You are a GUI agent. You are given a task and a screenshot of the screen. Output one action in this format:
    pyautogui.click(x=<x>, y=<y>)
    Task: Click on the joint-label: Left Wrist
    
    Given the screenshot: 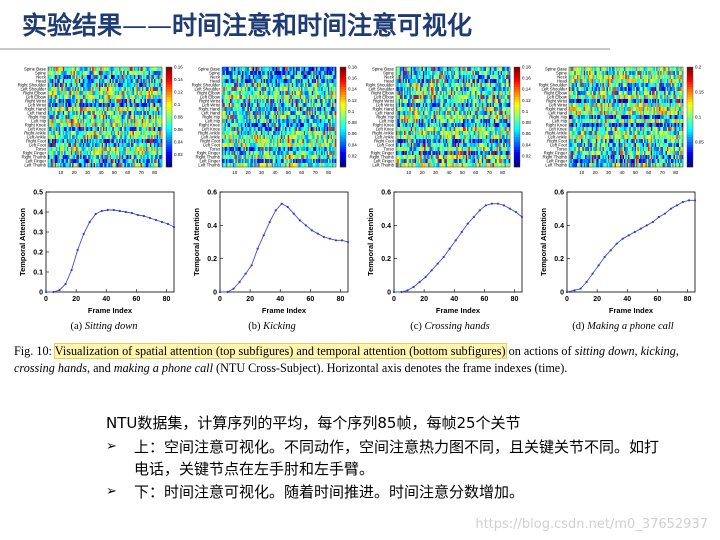 What is the action you would take?
    pyautogui.click(x=37, y=104)
    